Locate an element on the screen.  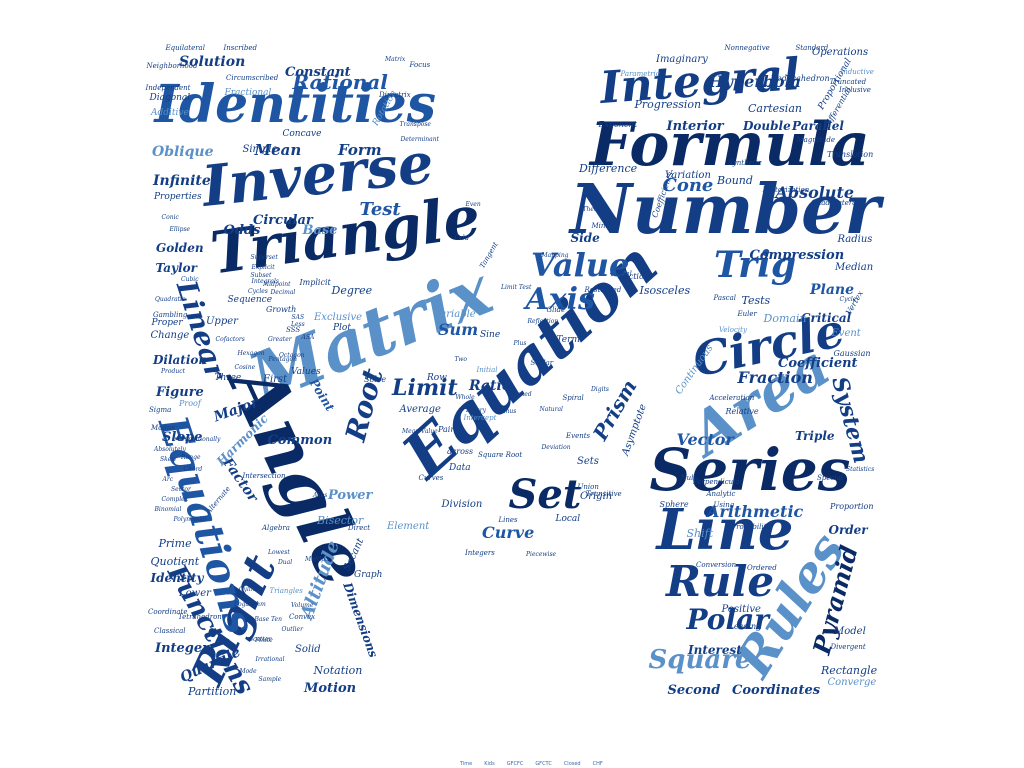
cloud-word: Integers is located at coordinates (480, 552).